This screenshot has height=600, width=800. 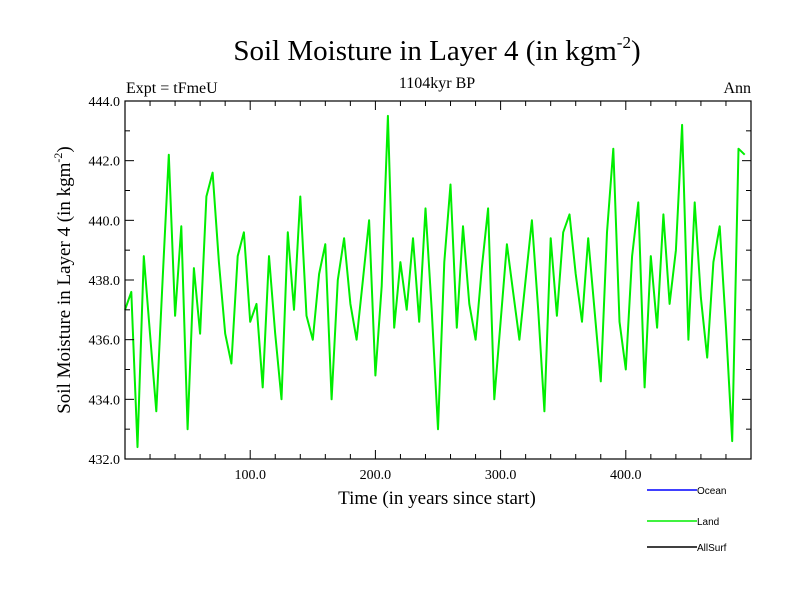 I want to click on y-tick-label: 432.0, so click(x=105, y=460).